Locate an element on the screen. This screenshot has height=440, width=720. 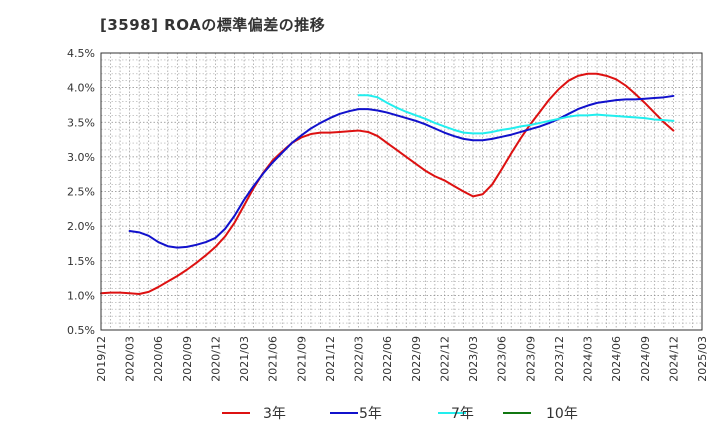
y-tick-label: 2.5% is located at coordinates (81, 192).